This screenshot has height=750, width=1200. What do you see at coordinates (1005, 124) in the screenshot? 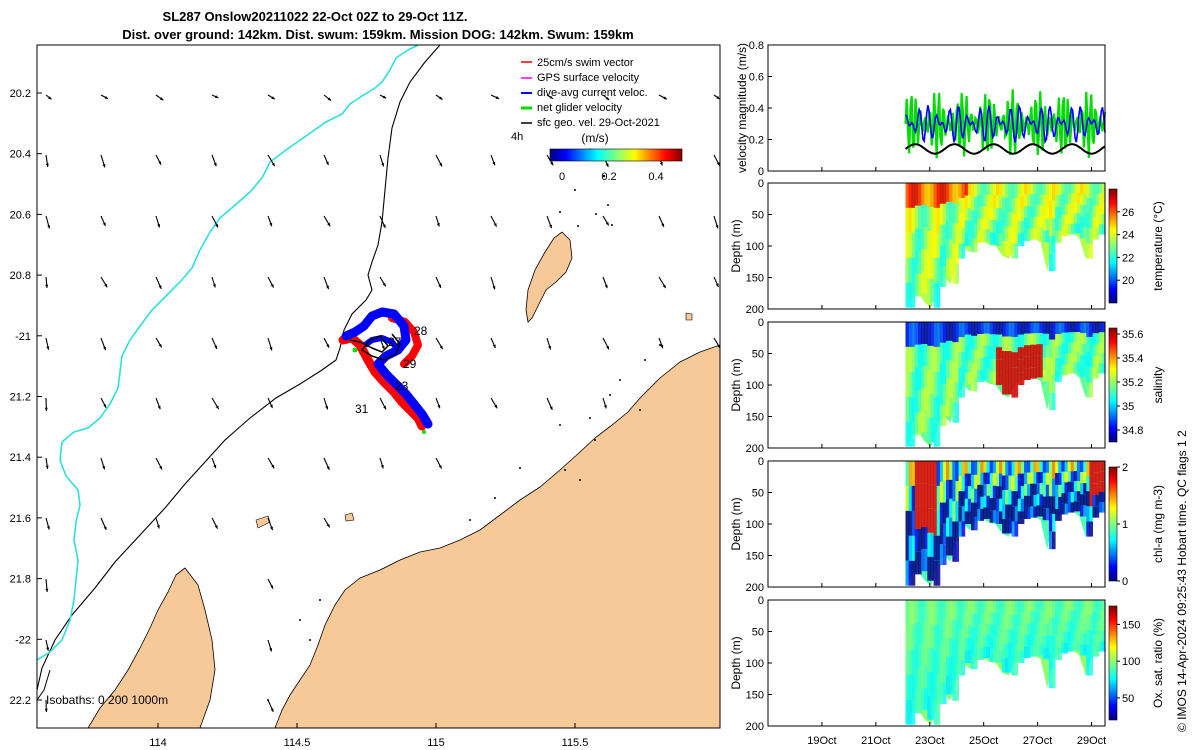
I see `velocity-series` at bounding box center [1005, 124].